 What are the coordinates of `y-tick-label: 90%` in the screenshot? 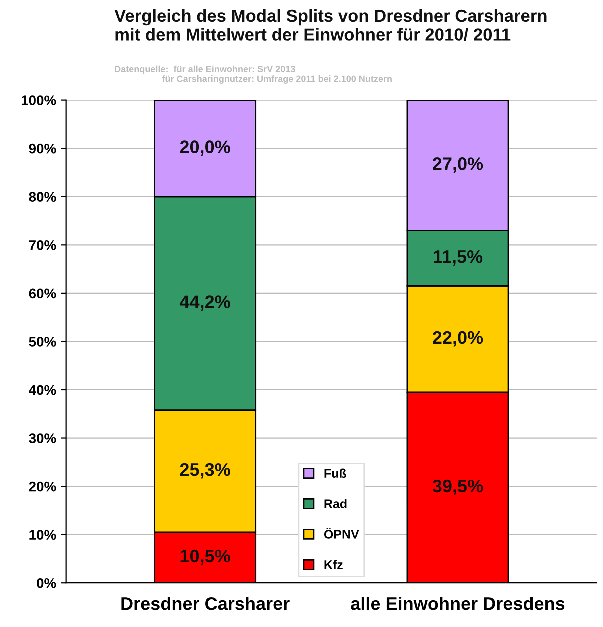 It's located at (42, 149).